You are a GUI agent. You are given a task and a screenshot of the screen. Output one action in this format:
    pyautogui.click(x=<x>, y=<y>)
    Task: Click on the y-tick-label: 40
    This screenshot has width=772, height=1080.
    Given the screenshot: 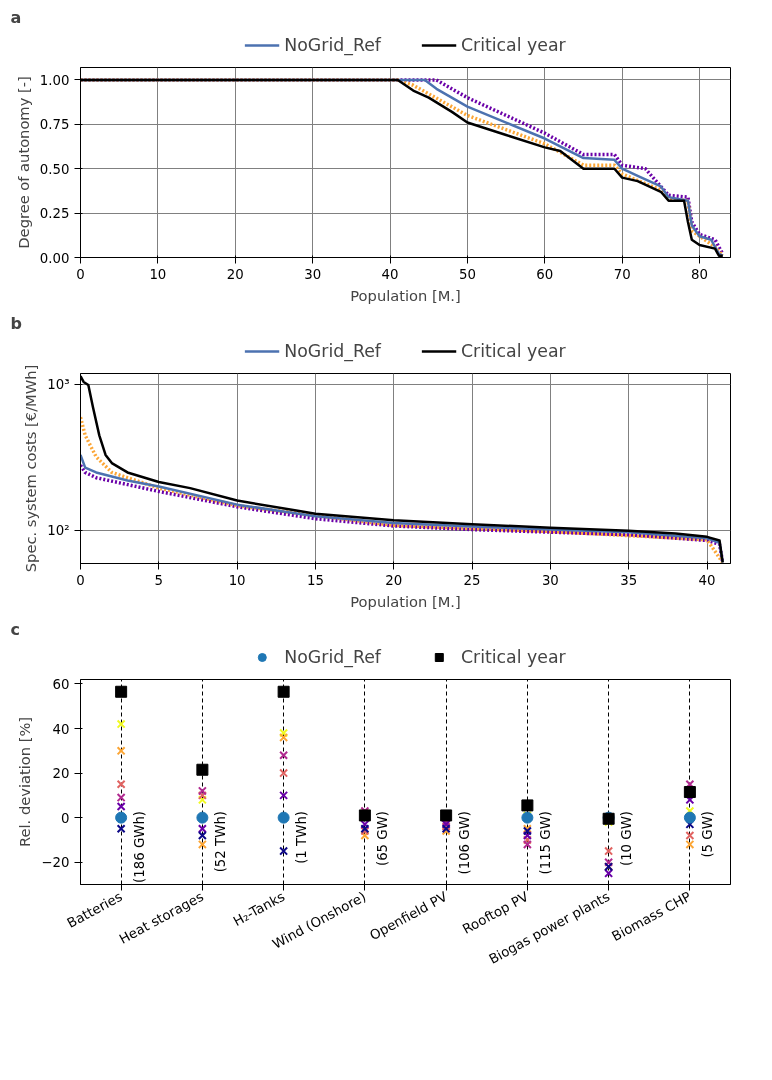 What is the action you would take?
    pyautogui.click(x=61, y=729)
    